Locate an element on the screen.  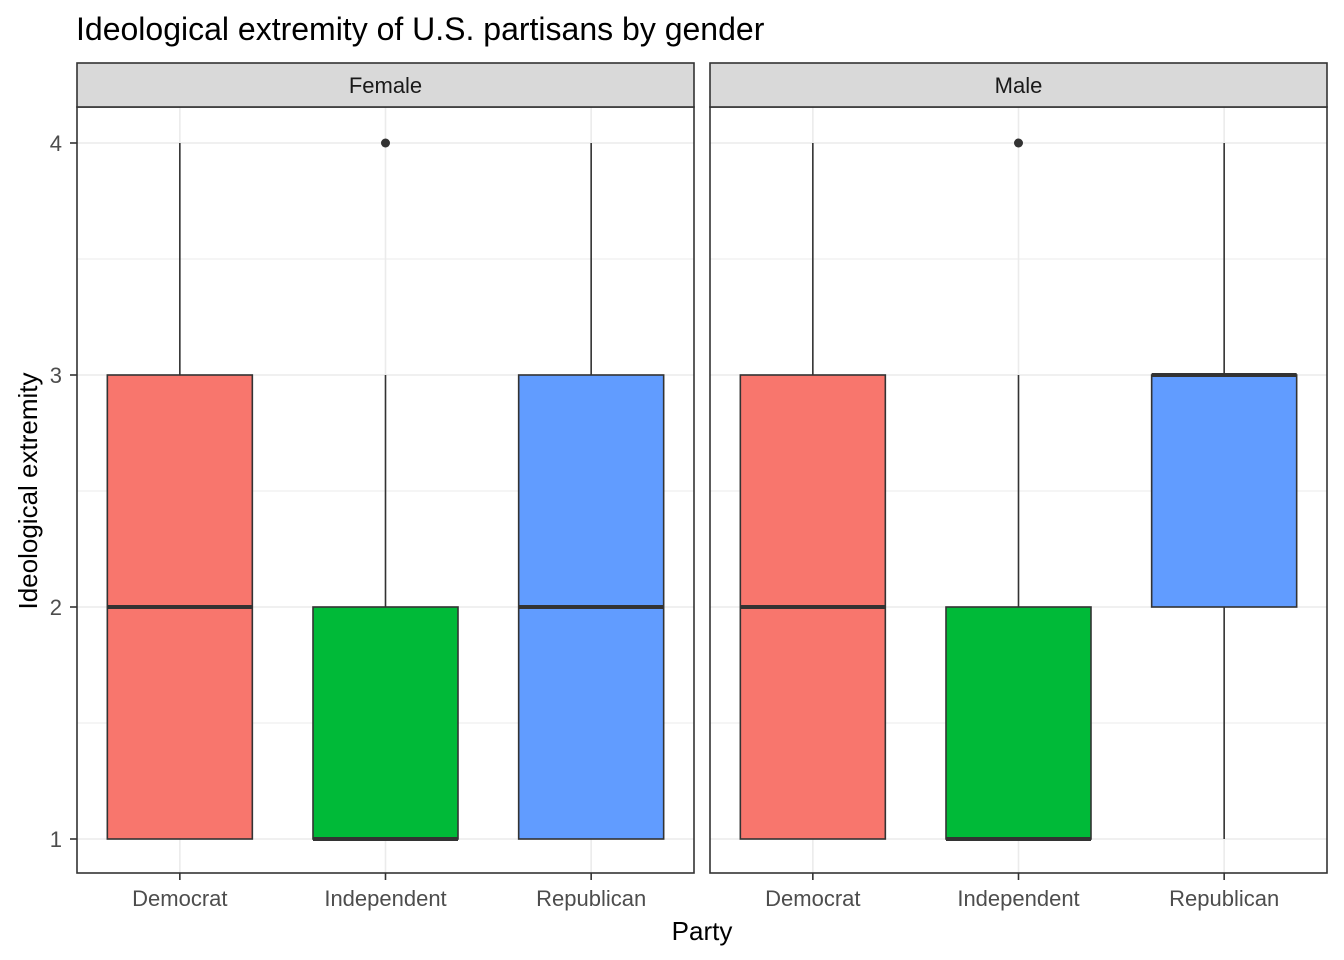
y-tick-label: 3 is located at coordinates (56, 375).